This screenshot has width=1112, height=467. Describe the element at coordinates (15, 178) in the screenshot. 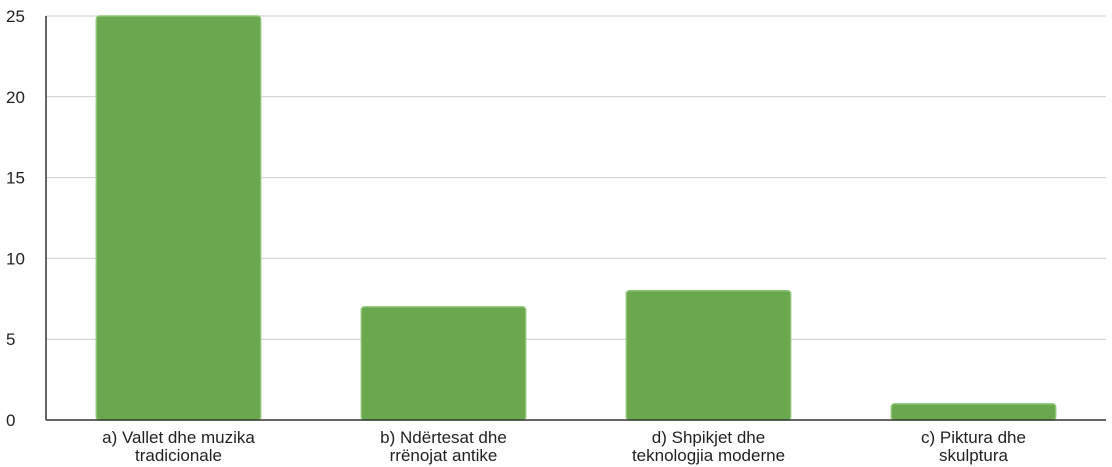

I see `y-tick-label: 15` at that location.